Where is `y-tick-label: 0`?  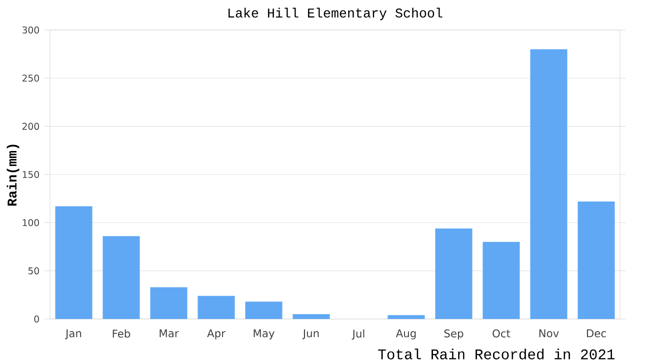
y-tick-label: 0 is located at coordinates (36, 319).